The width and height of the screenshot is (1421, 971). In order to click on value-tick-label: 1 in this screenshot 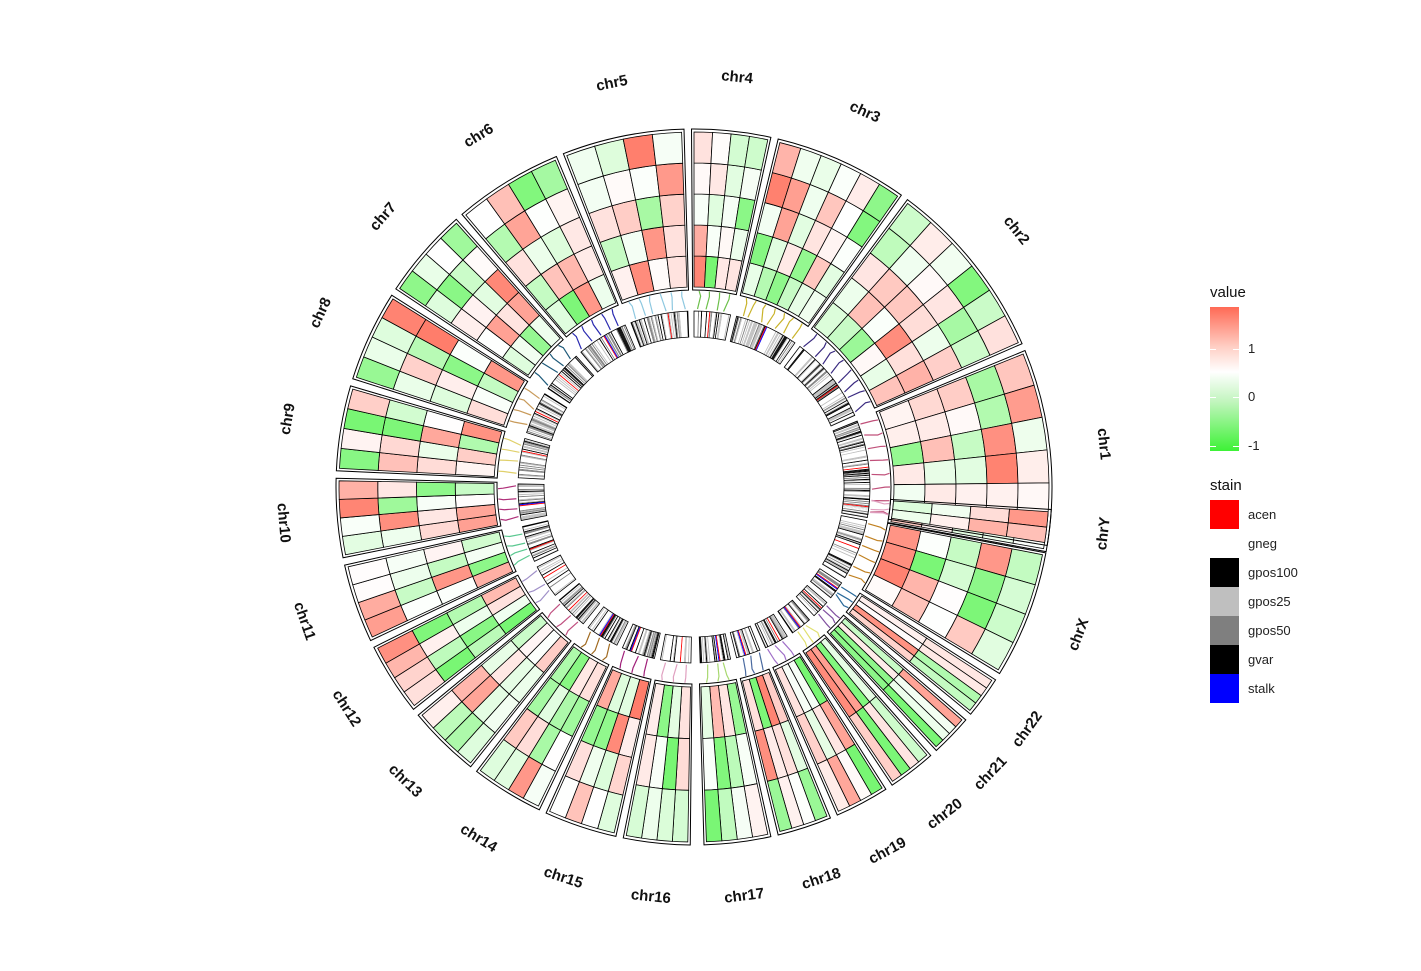, I will do `click(1252, 348)`.